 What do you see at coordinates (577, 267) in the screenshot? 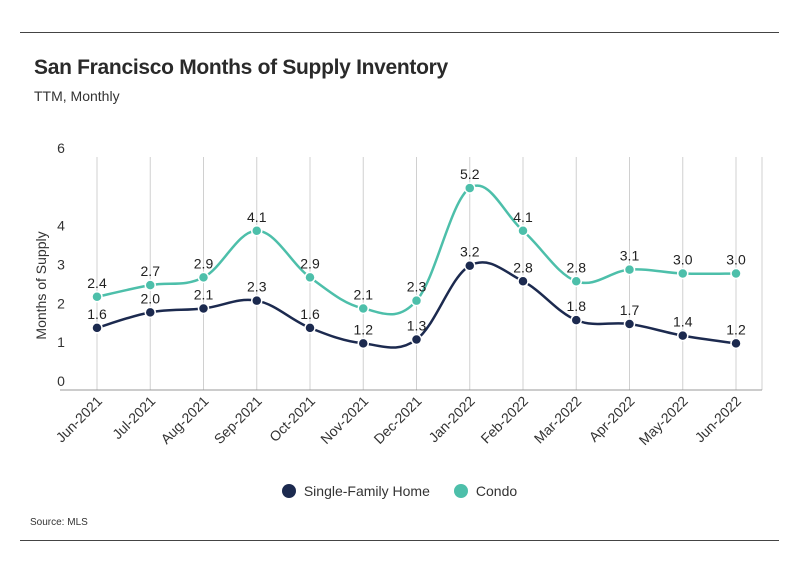
I see `data-label-condo: 2.8` at bounding box center [577, 267].